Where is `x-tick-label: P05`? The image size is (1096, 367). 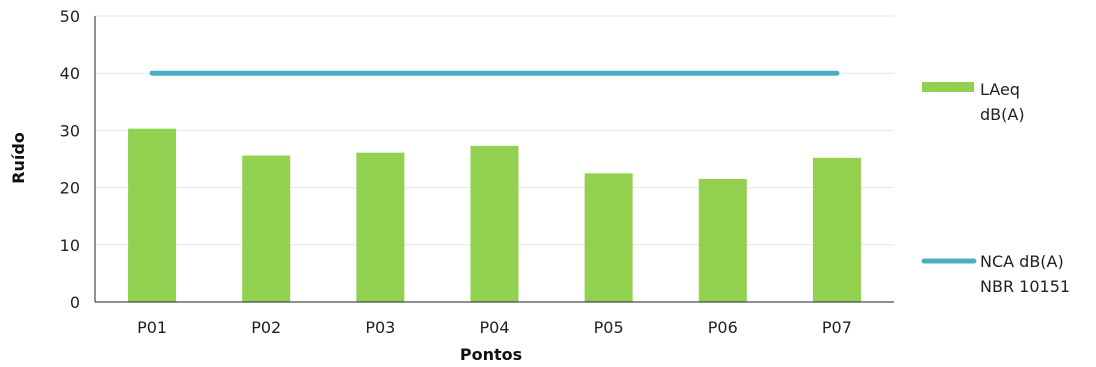 x-tick-label: P05 is located at coordinates (609, 327).